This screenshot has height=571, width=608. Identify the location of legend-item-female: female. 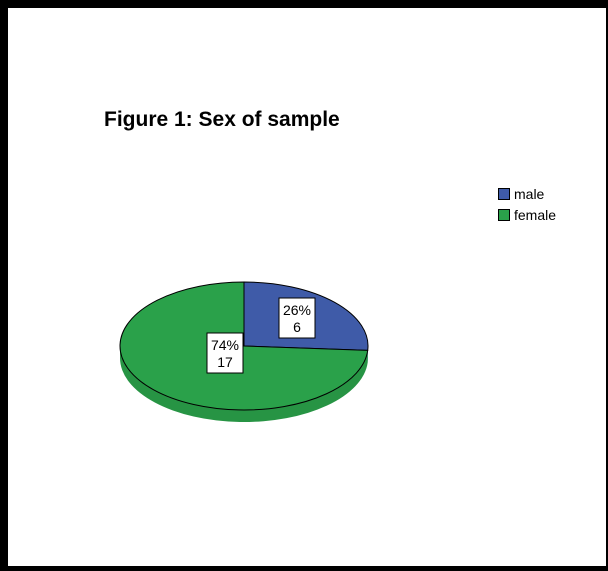
(527, 214).